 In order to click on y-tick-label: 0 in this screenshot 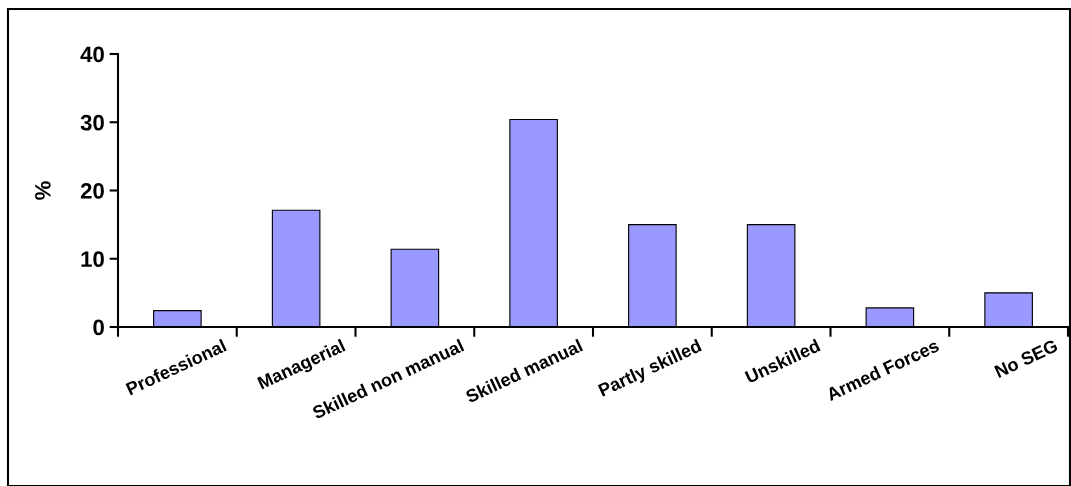, I will do `click(98, 327)`.